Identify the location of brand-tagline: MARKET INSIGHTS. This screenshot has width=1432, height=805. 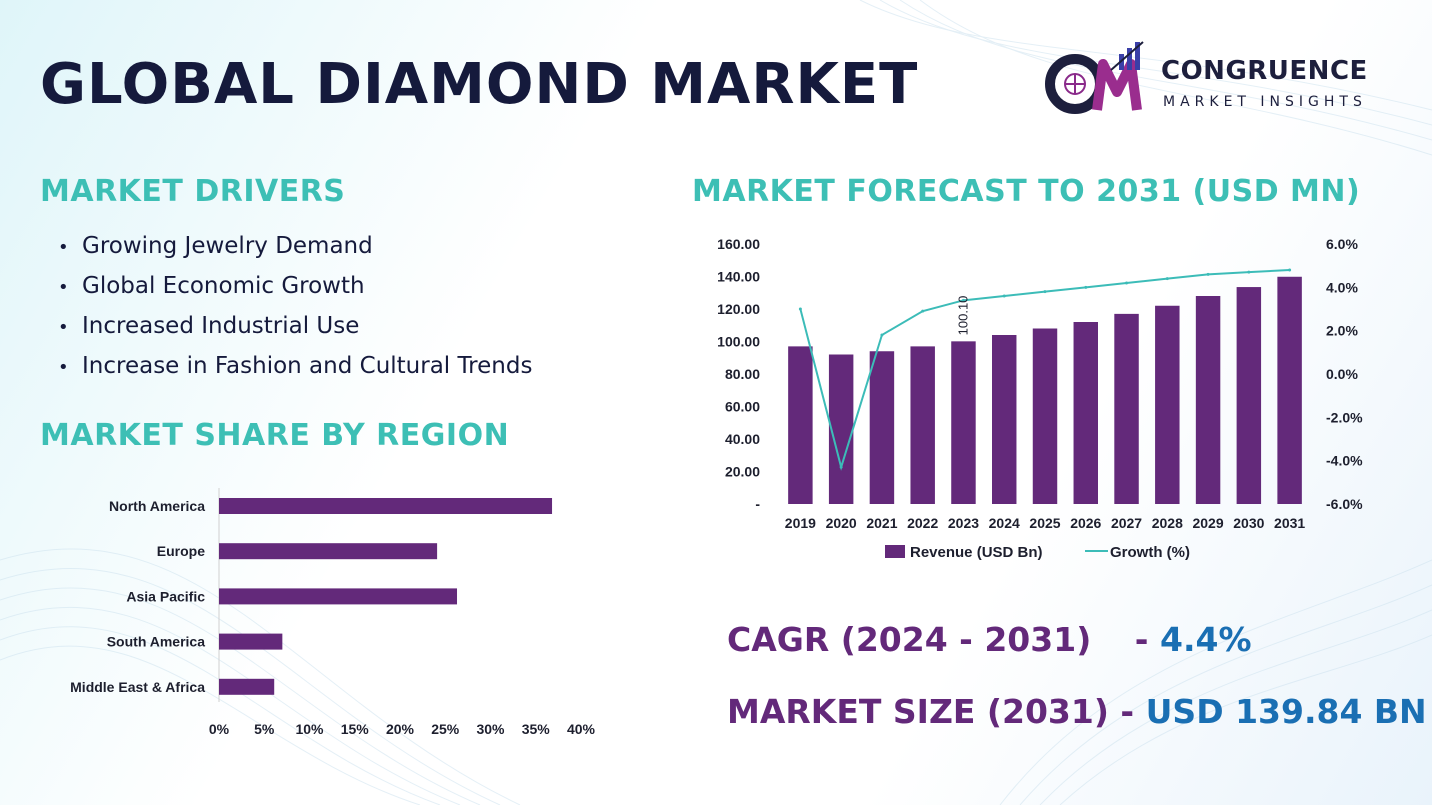
(1265, 102).